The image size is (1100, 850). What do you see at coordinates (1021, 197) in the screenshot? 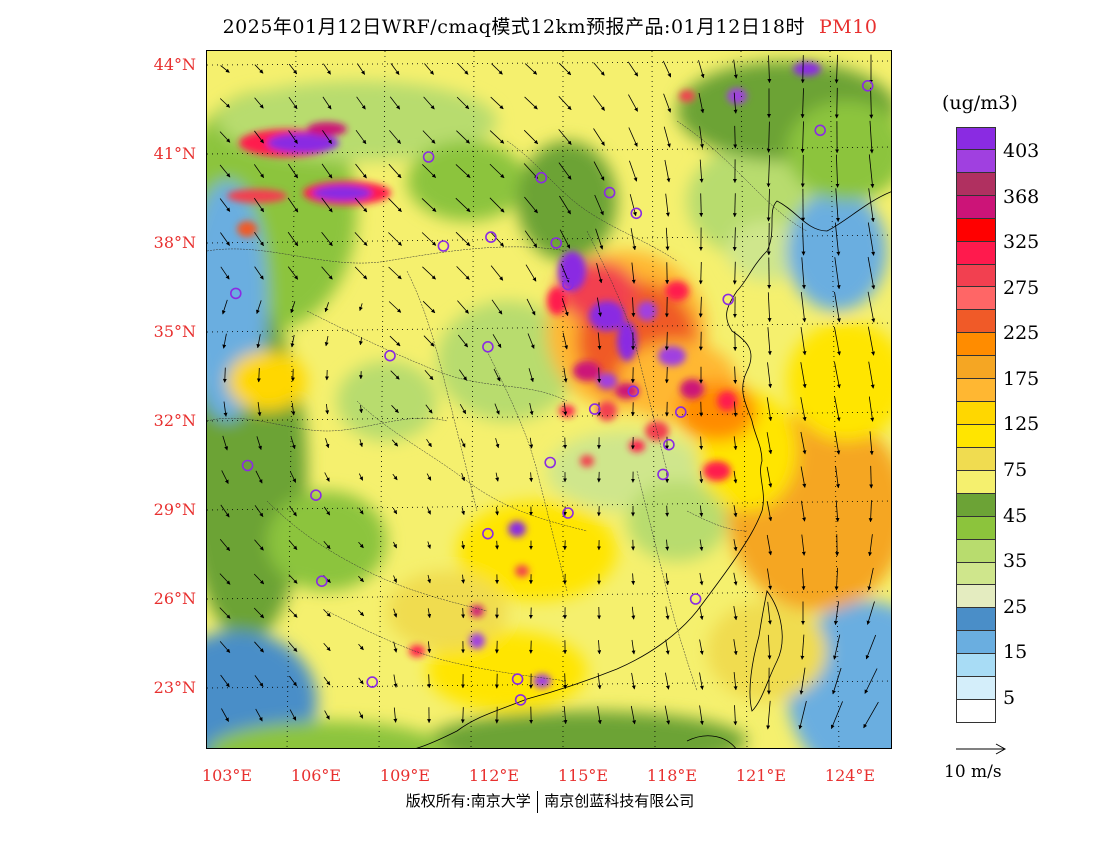
I see `colorbar-label: 368` at bounding box center [1021, 197].